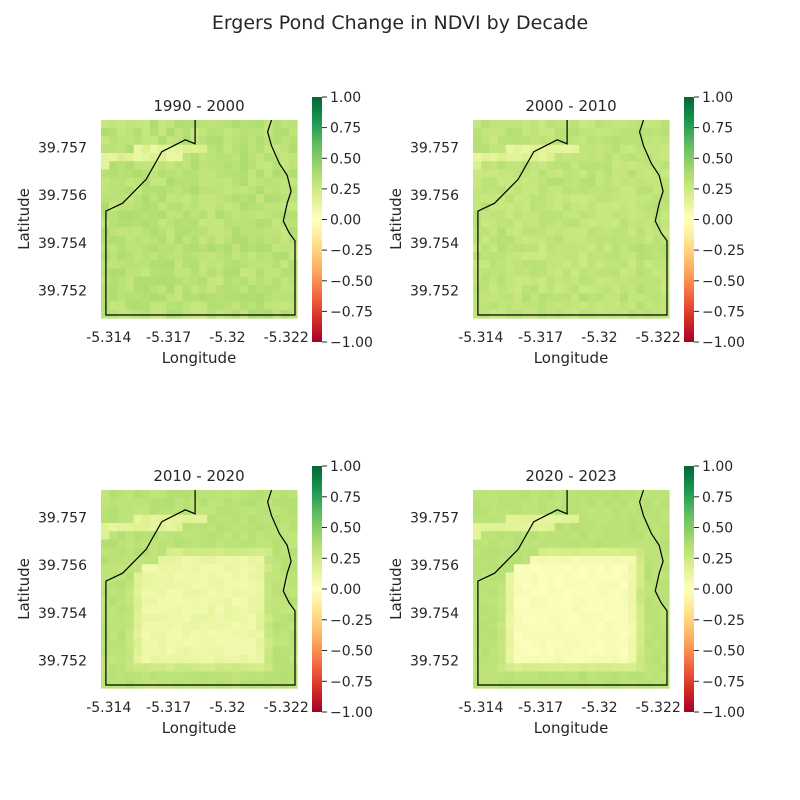 The height and width of the screenshot is (800, 800). I want to click on x-tick-label: -5.317, so click(540, 338).